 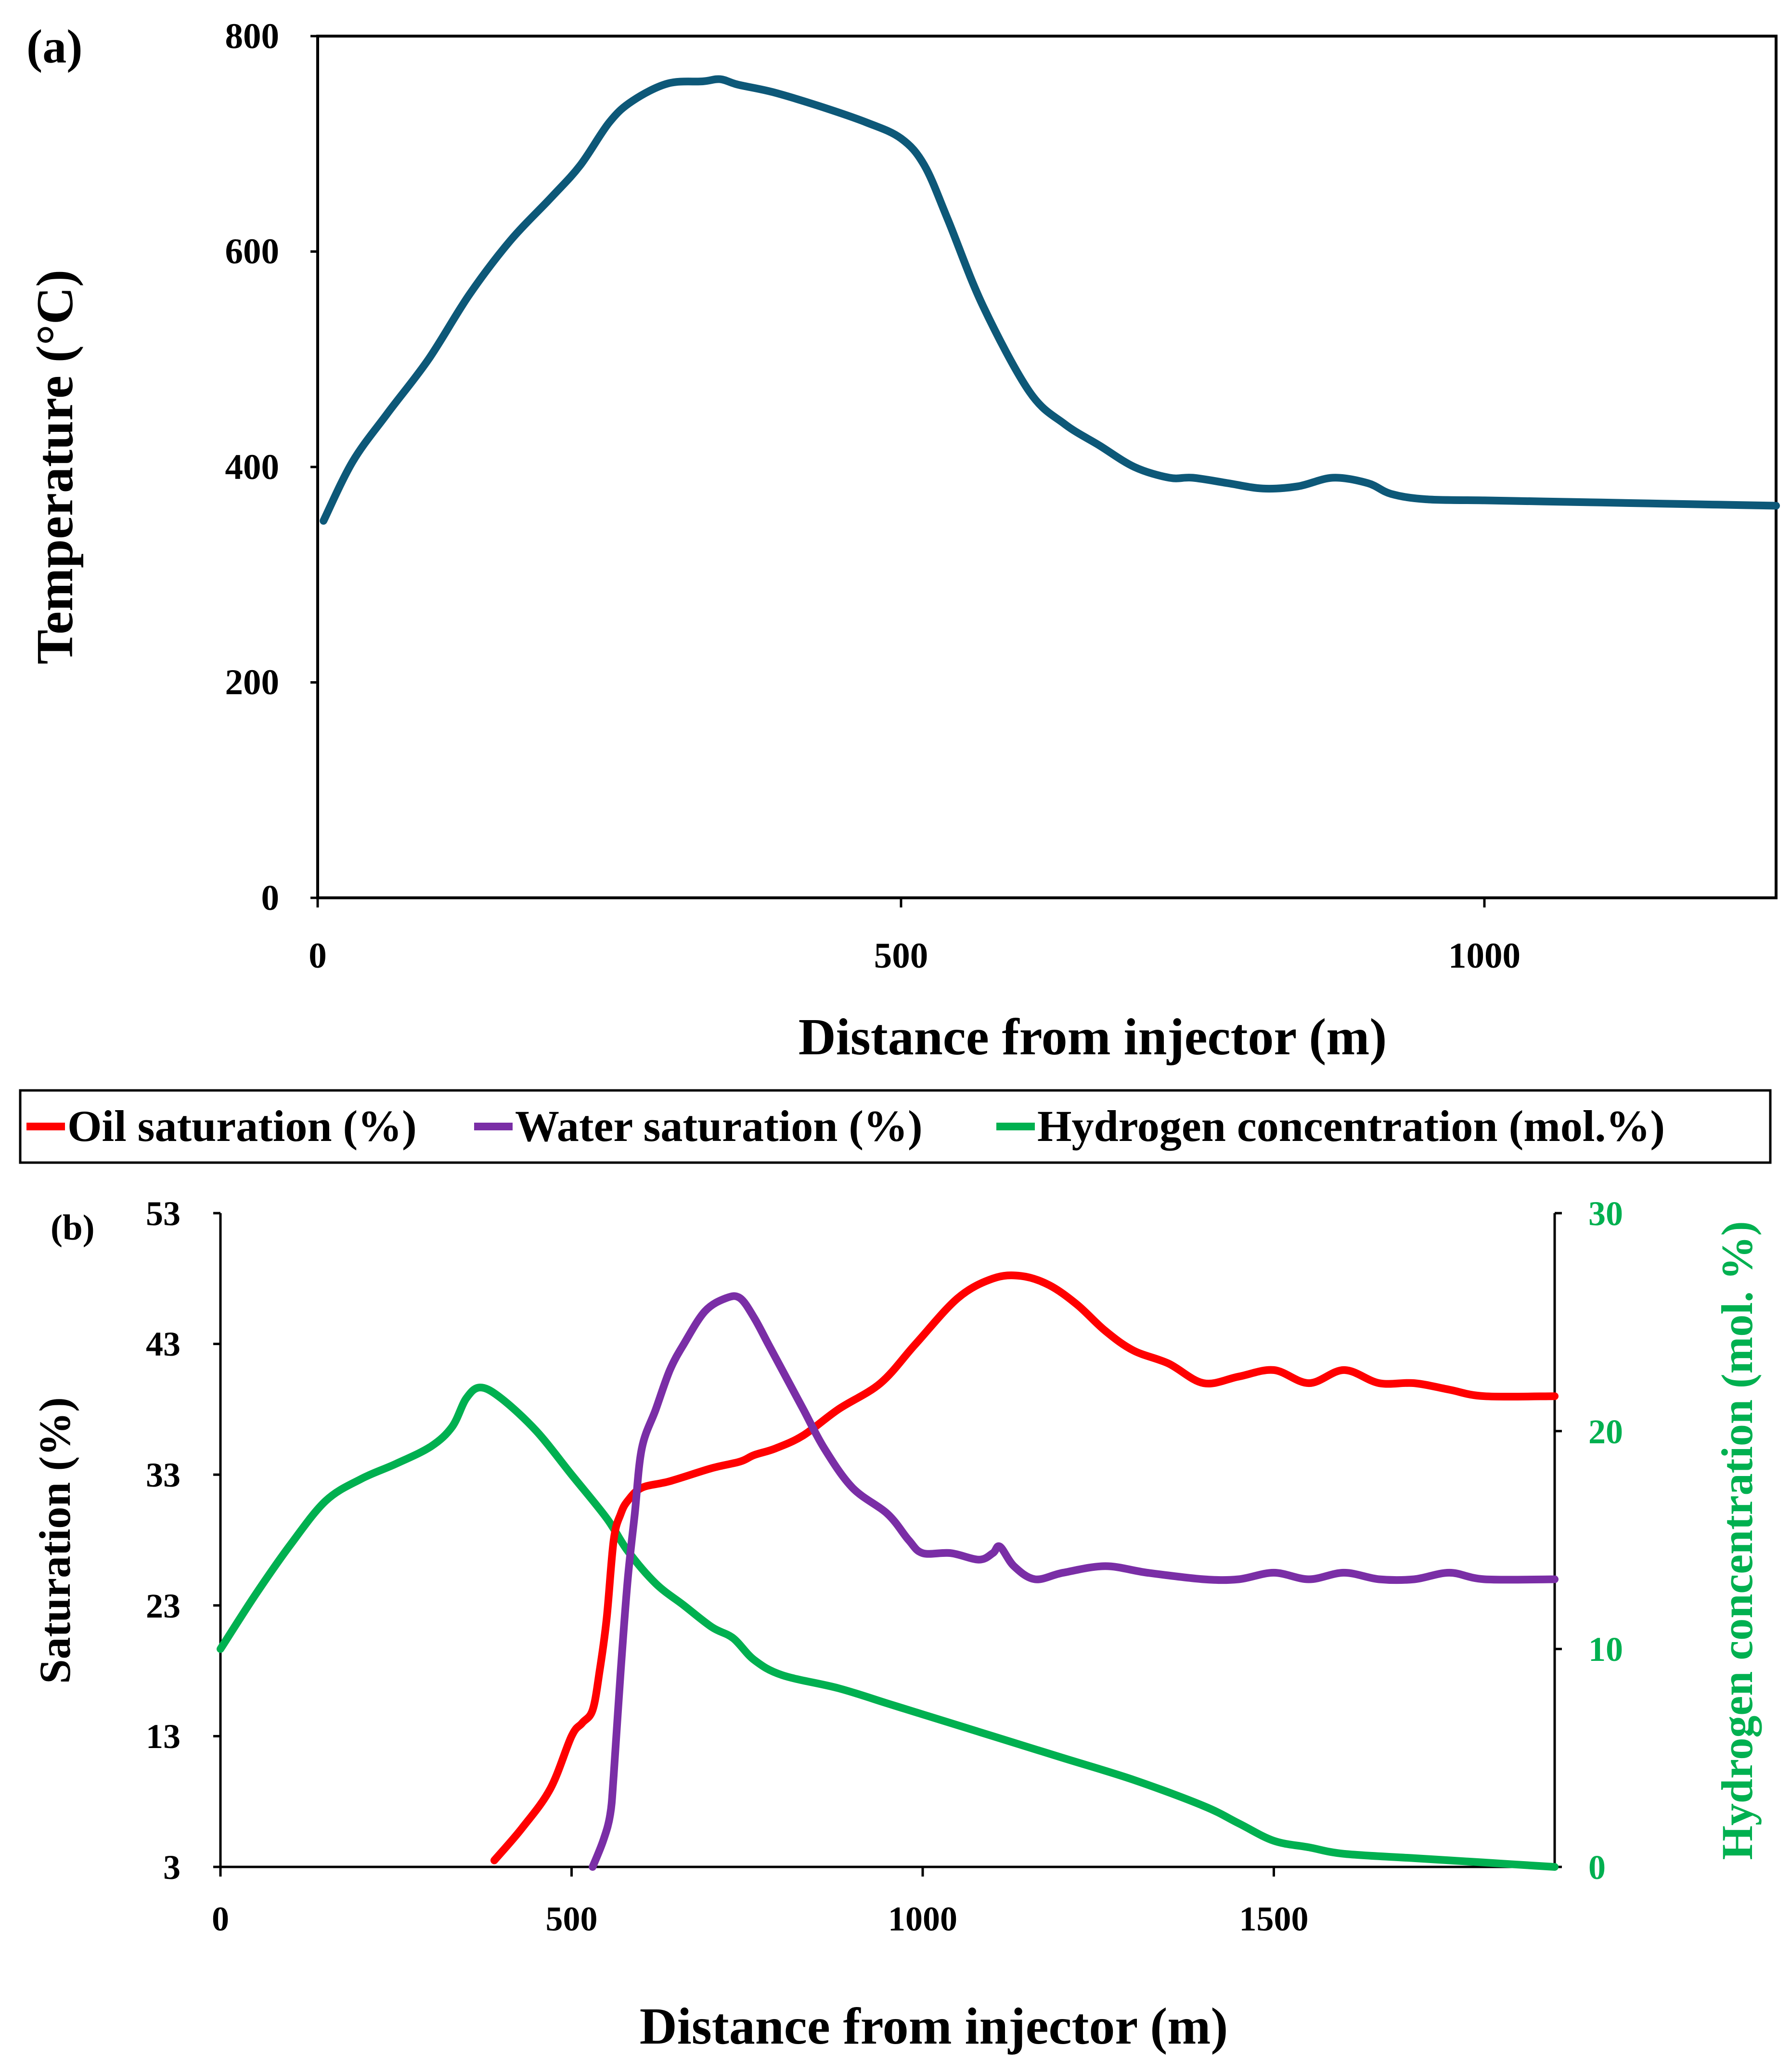 What do you see at coordinates (1484, 956) in the screenshot?
I see `panel-a-x-tick-label: 1000` at bounding box center [1484, 956].